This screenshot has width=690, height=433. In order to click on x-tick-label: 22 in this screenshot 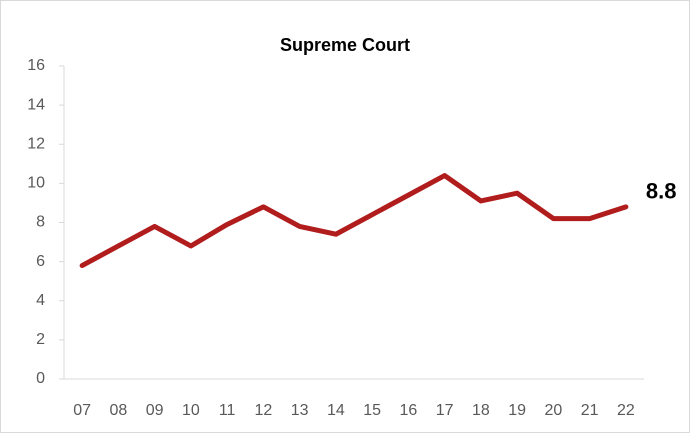, I will do `click(626, 410)`.